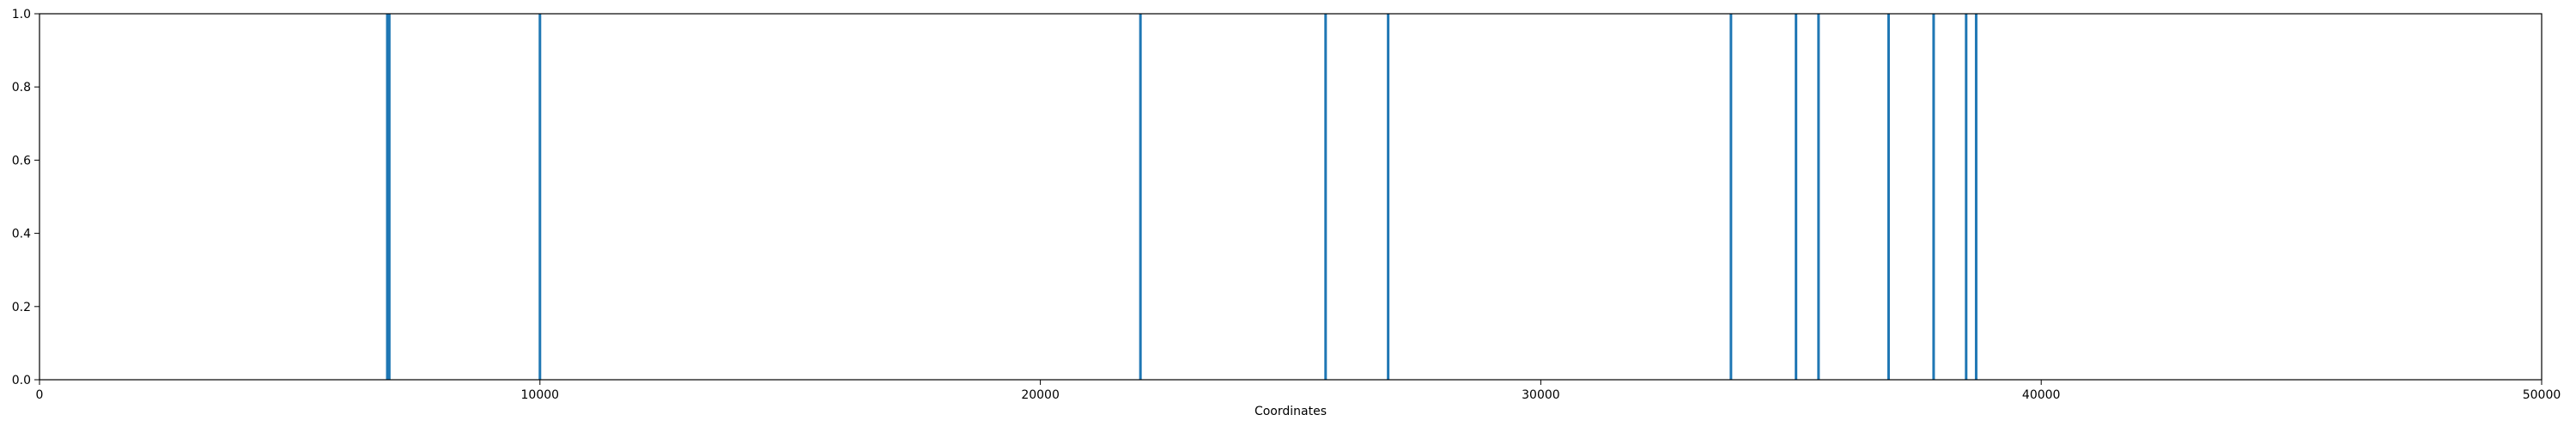 Image resolution: width=2576 pixels, height=433 pixels. I want to click on y-tick-label: 0.0, so click(21, 380).